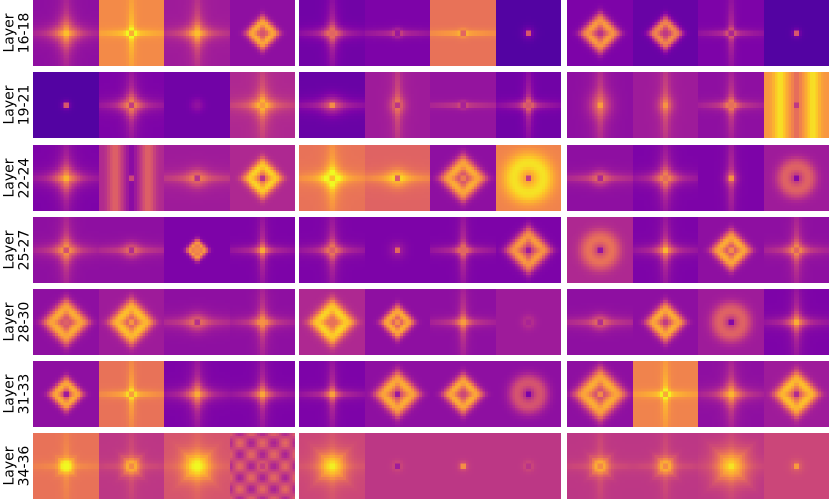 This screenshot has height=501, width=830. I want to click on row-label-text: Layer 16-18, so click(16, 33).